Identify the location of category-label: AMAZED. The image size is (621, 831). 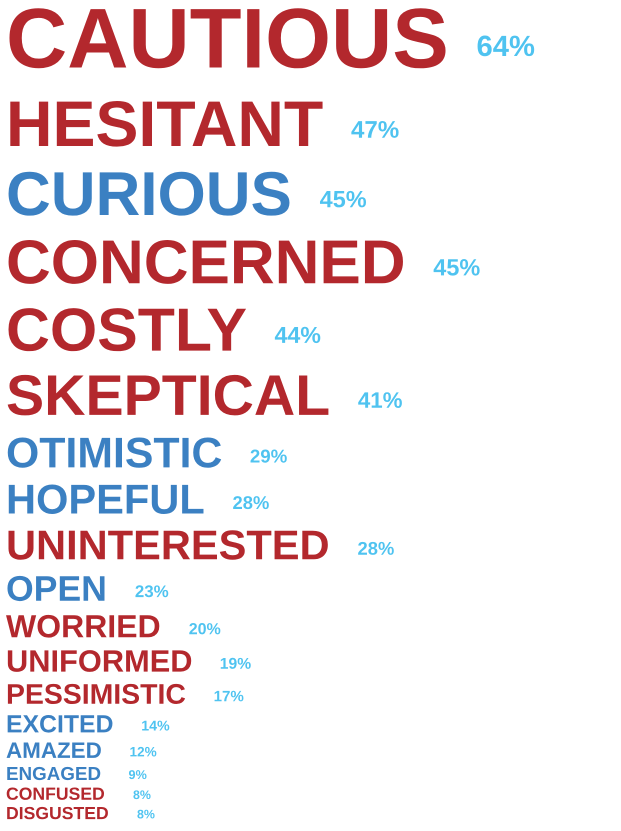
(53, 750).